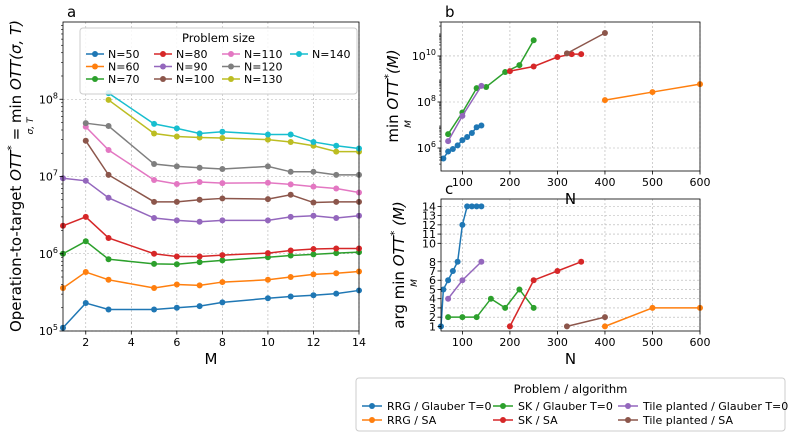  Describe the element at coordinates (263, 67) in the screenshot. I see `legend-label: N=120` at that location.